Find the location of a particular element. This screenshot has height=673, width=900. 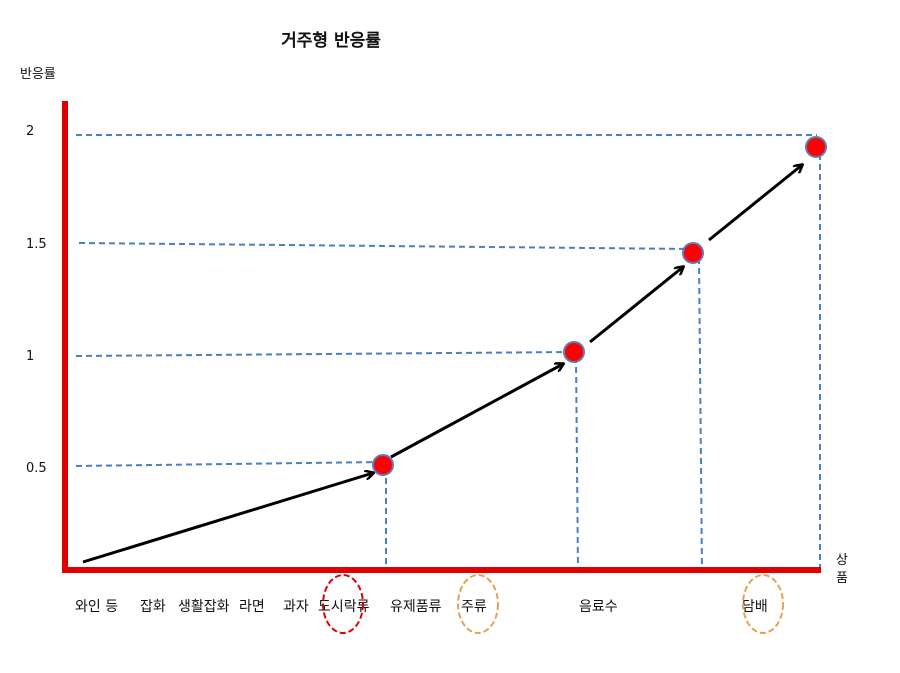

y-tick-0-5: 0.5 is located at coordinates (36, 468).